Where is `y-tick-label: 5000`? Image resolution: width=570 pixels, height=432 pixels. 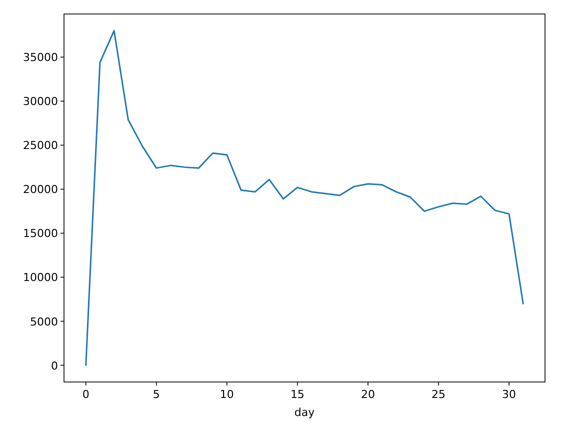 y-tick-label: 5000 is located at coordinates (44, 321).